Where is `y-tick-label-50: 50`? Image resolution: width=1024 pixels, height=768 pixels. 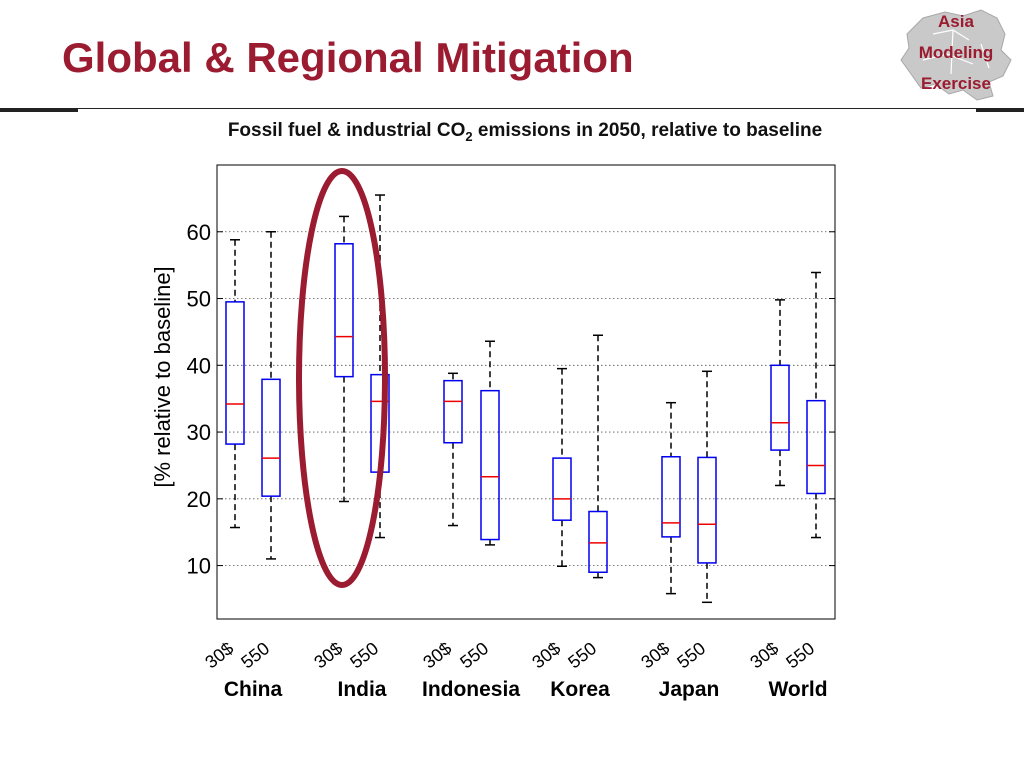
y-tick-label-50: 50 is located at coordinates (199, 299).